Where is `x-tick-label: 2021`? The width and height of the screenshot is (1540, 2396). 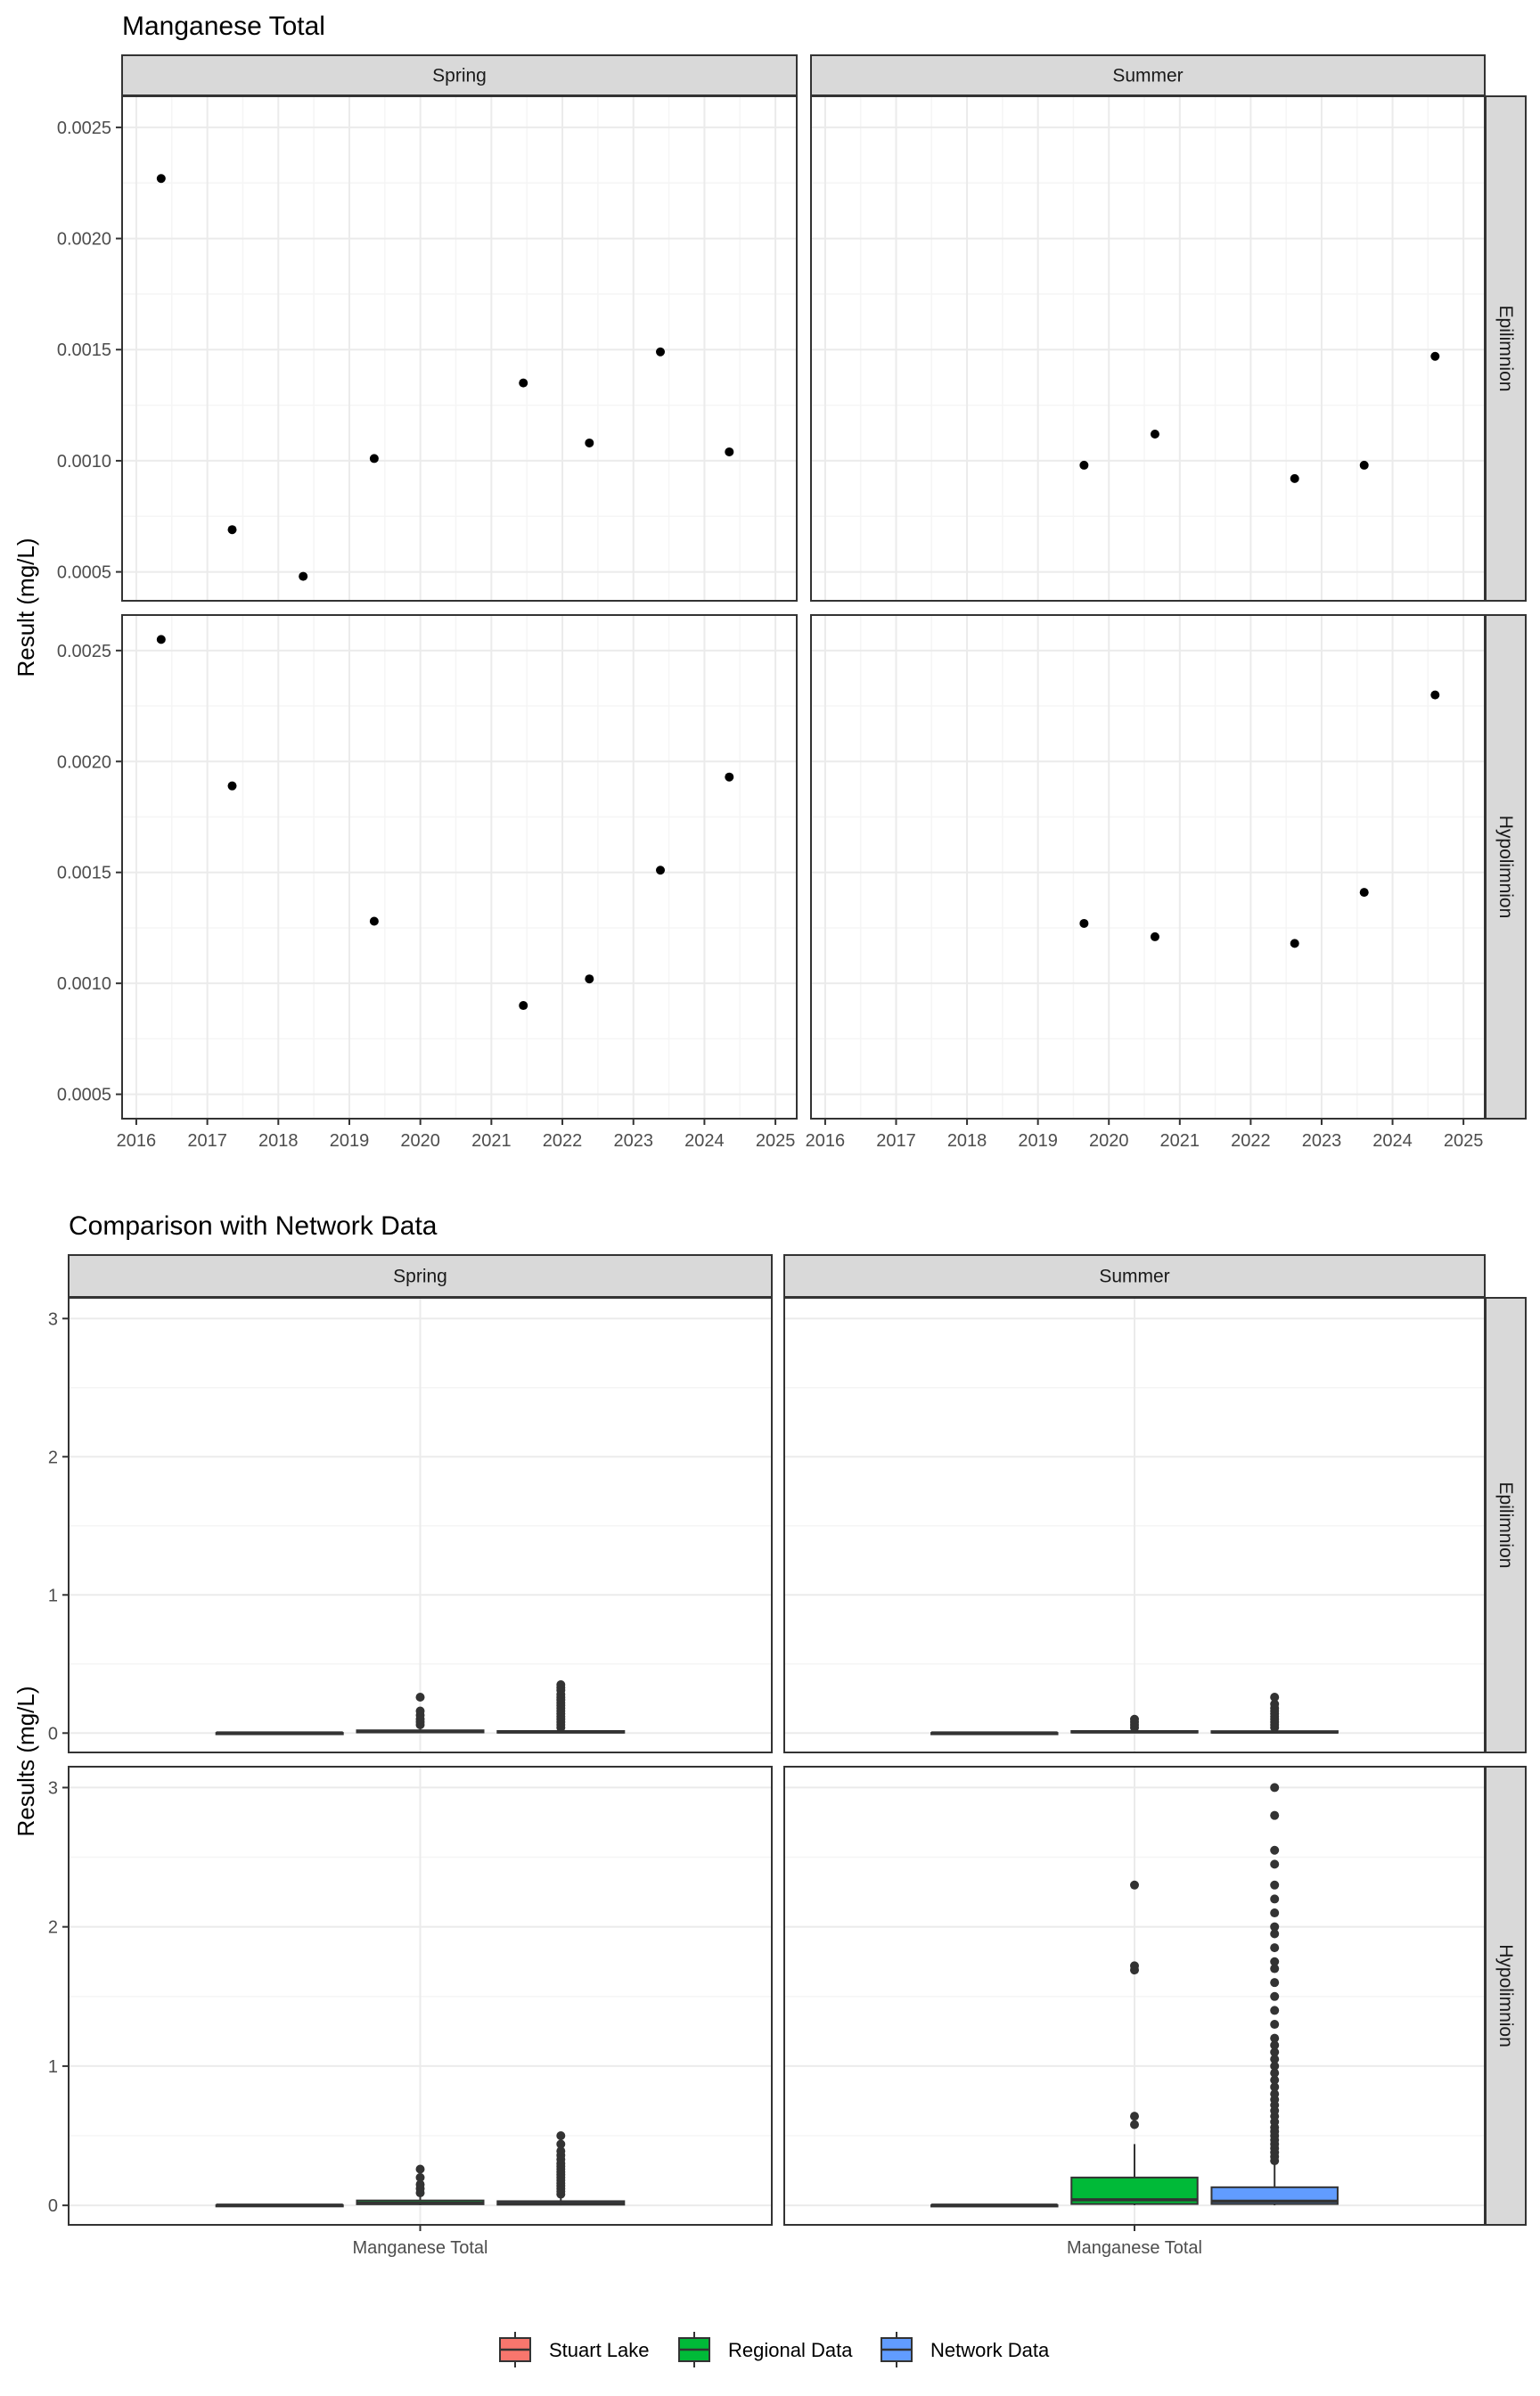
x-tick-label: 2021 is located at coordinates (491, 1141).